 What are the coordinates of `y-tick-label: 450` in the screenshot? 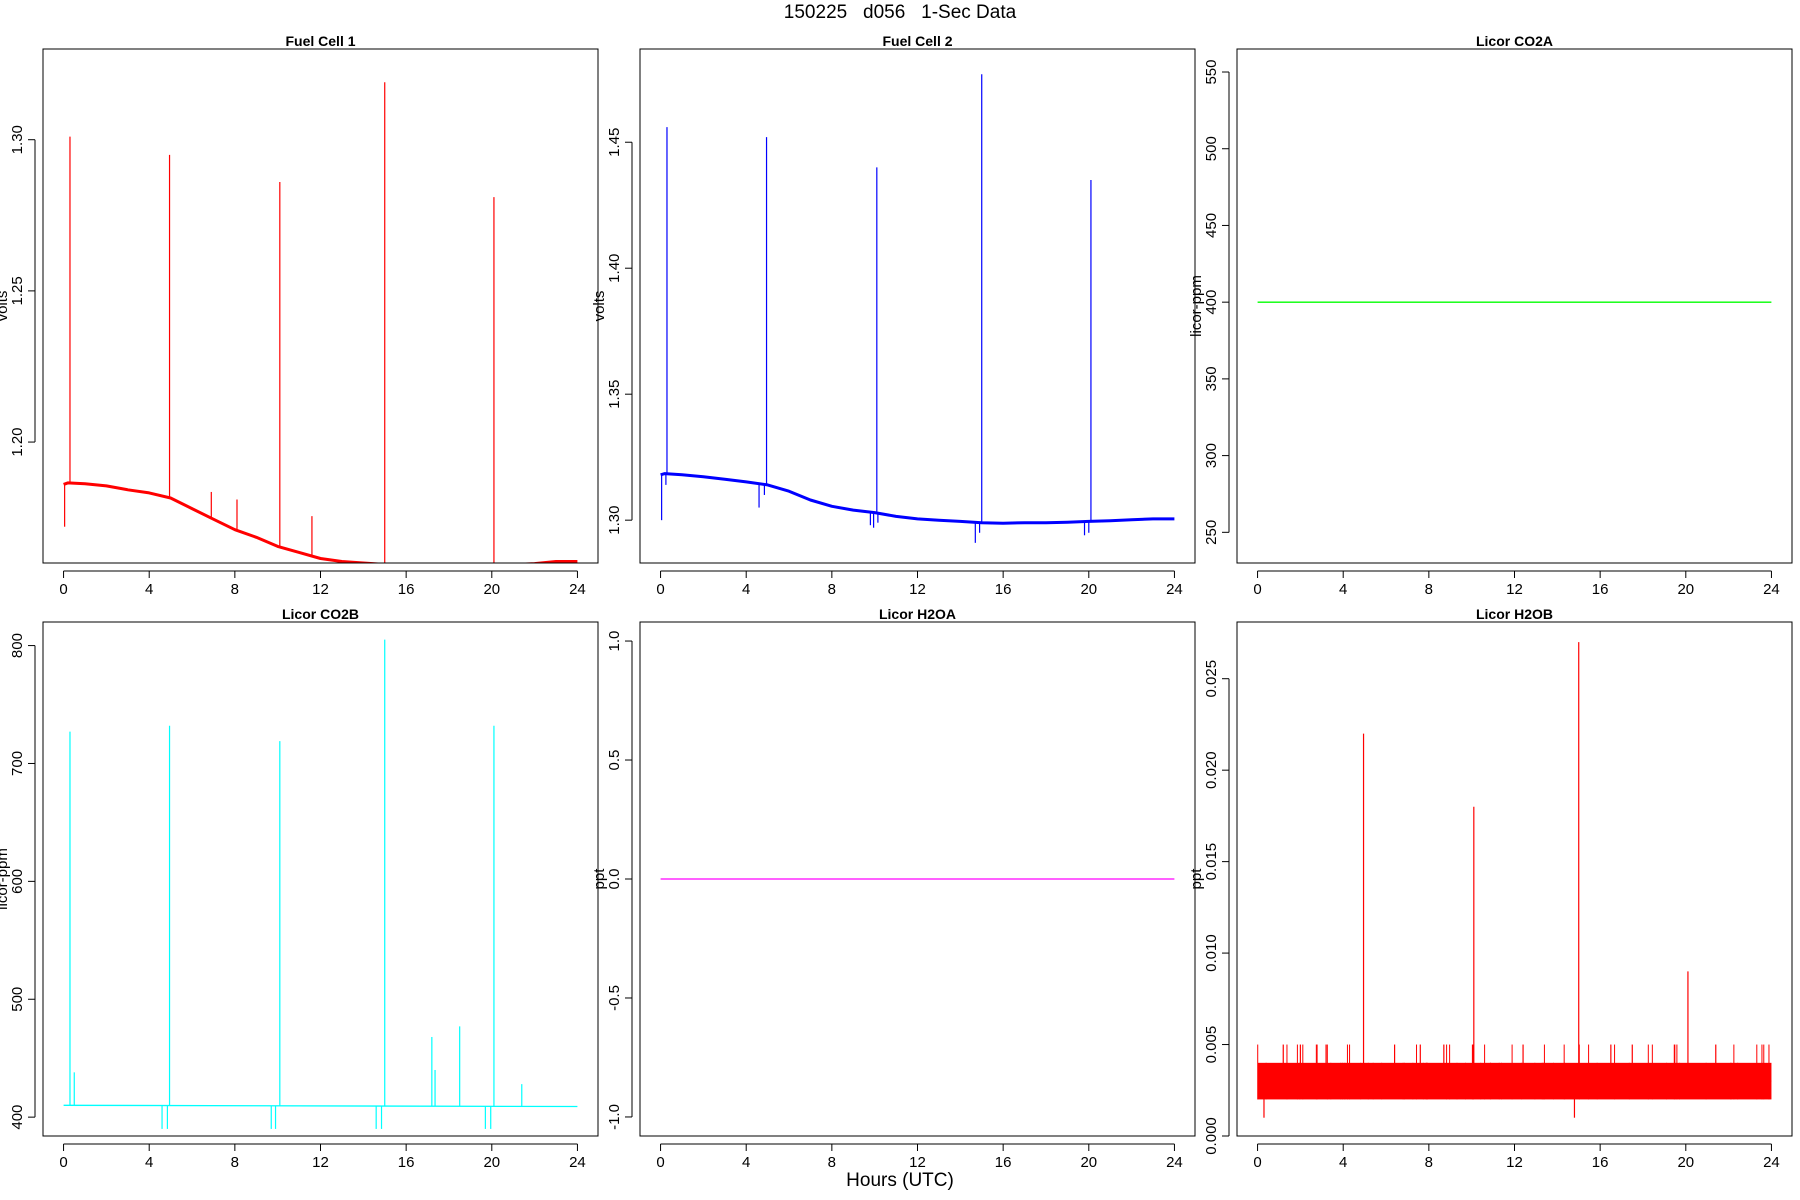 It's located at (1211, 225).